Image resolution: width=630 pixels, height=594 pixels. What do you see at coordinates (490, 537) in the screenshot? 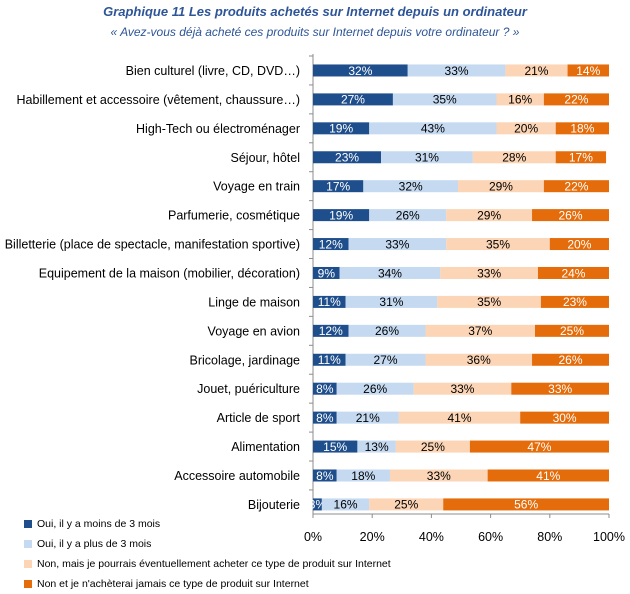
I see `x-tick-label: 60%` at bounding box center [490, 537].